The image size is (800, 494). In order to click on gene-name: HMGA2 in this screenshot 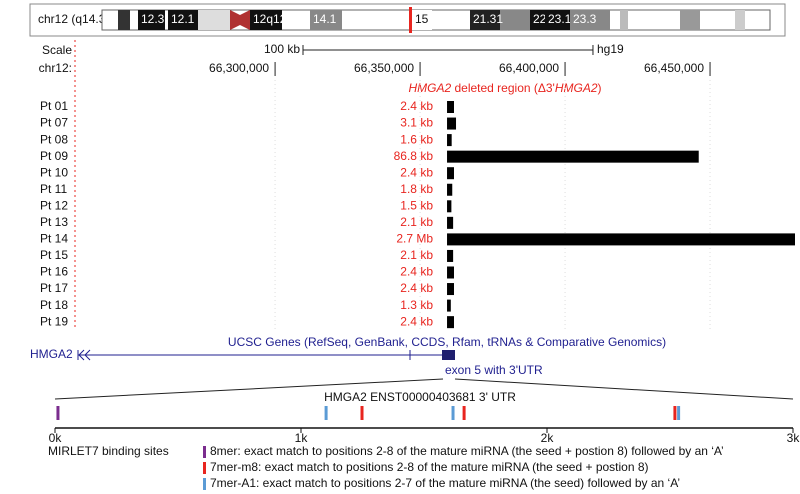, I will do `click(51, 354)`.